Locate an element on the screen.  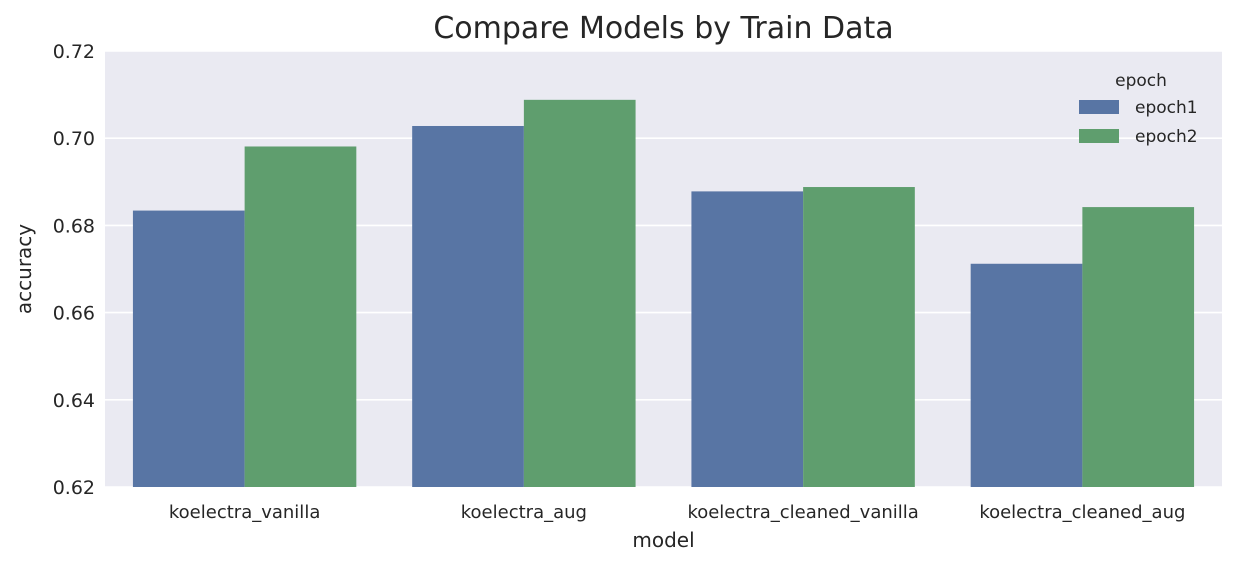
bar-epoch1-koelectra_cleaned_vanilla is located at coordinates (747, 339).